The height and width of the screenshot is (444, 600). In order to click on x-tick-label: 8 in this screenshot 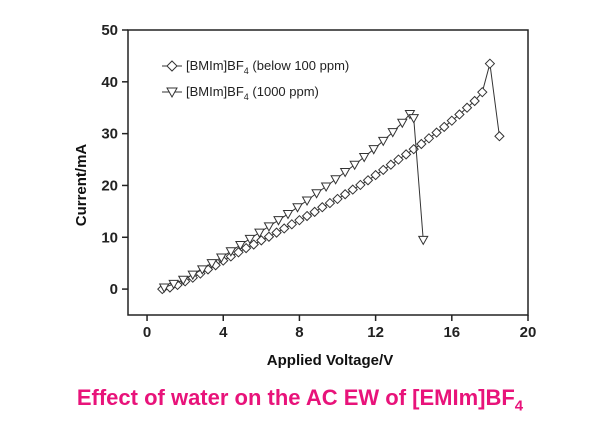, I will do `click(299, 332)`.